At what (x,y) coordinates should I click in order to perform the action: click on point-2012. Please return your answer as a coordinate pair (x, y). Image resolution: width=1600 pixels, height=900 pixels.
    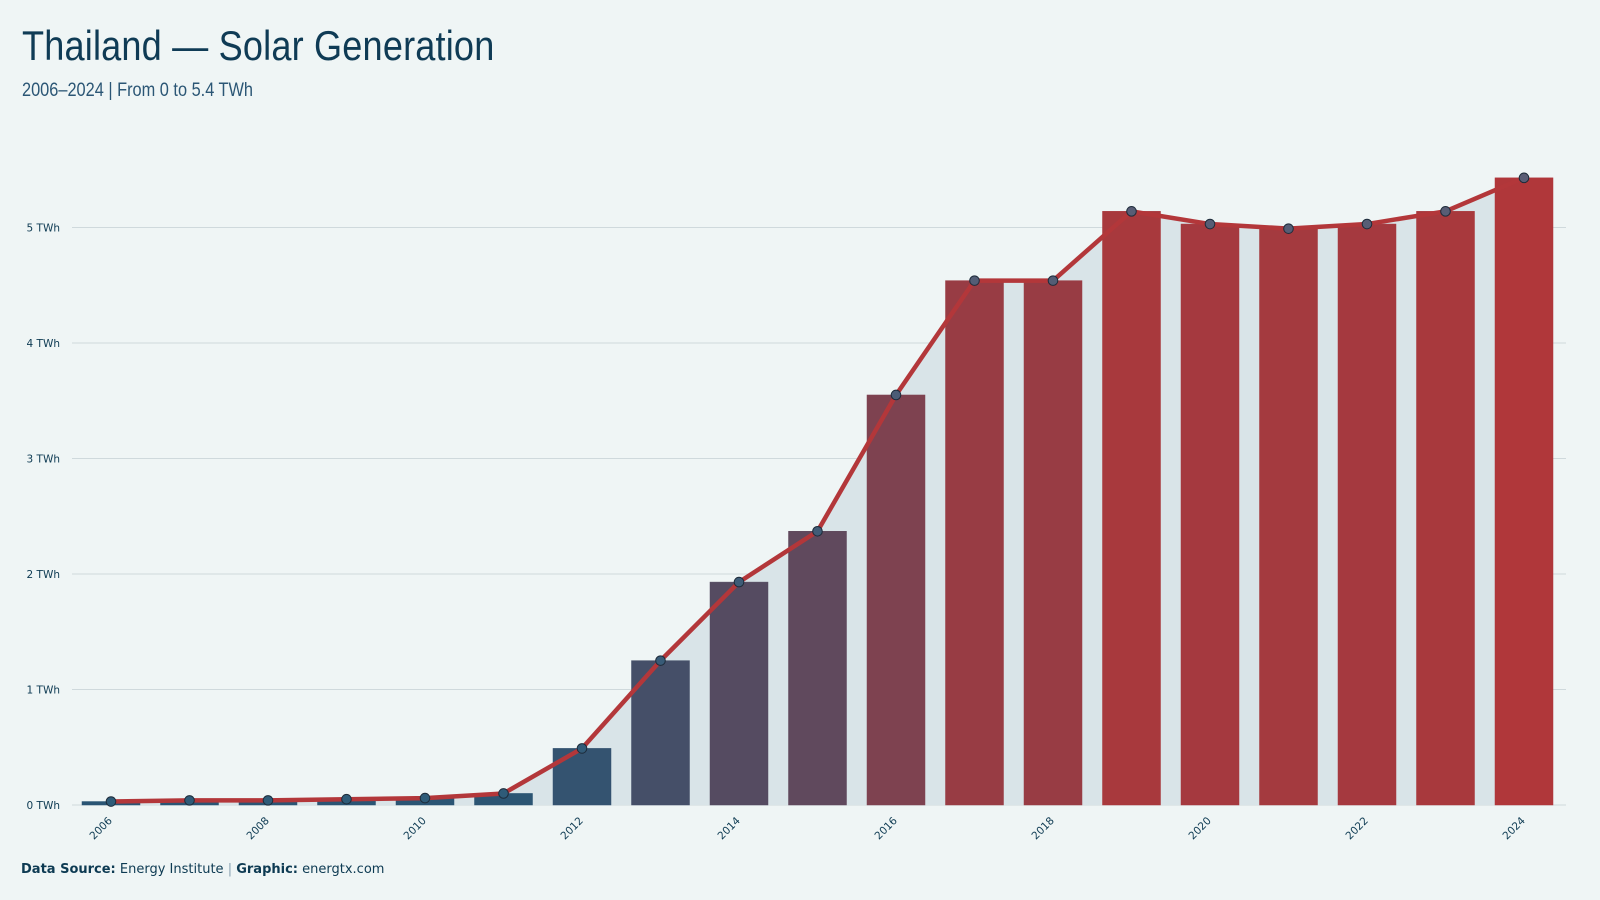
    Looking at the image, I should click on (582, 748).